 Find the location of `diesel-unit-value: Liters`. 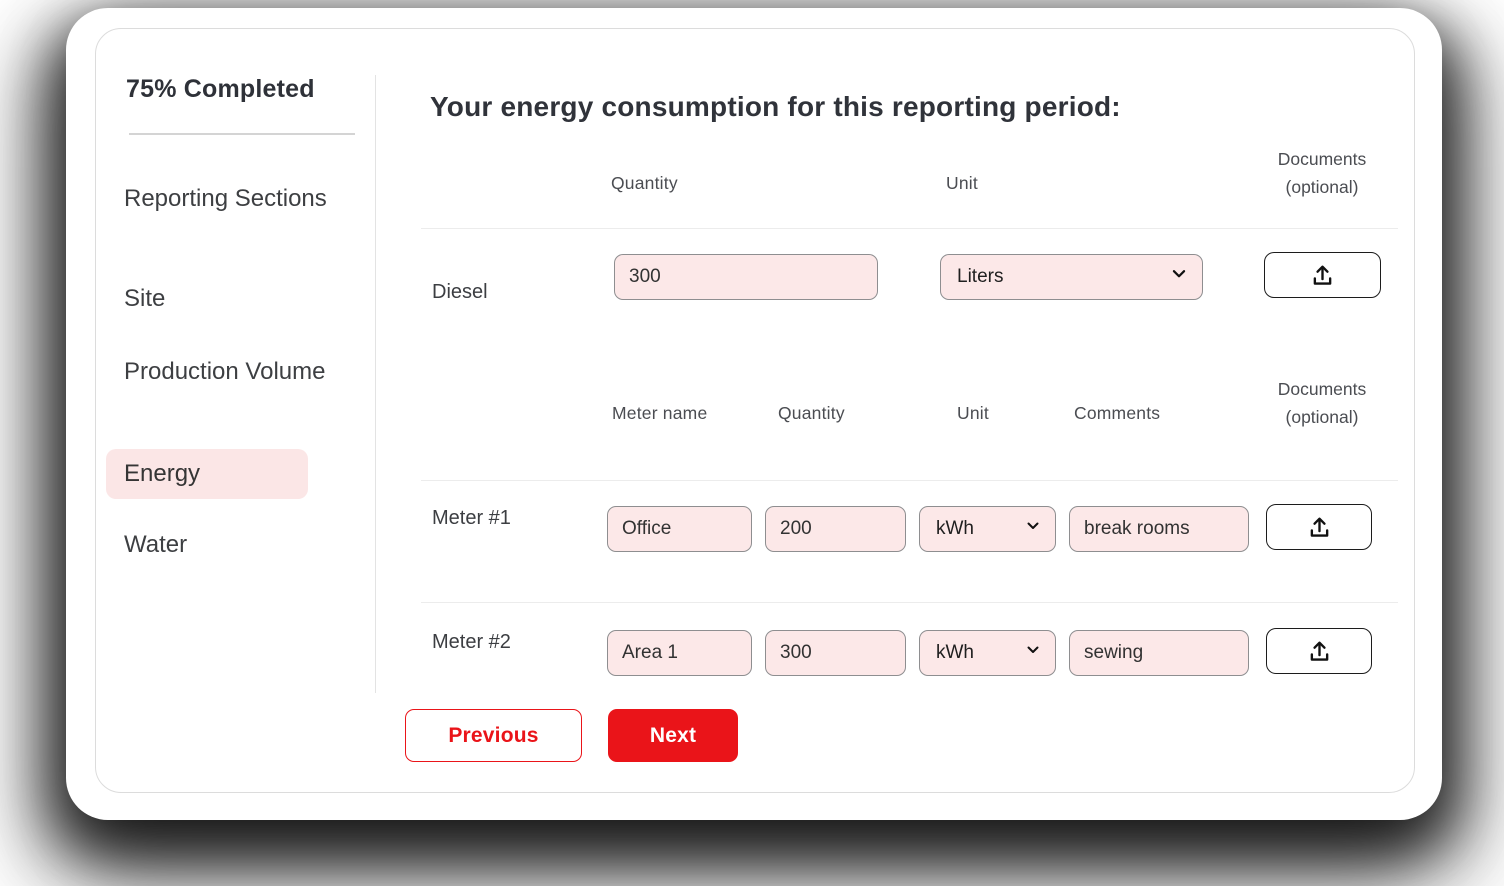

diesel-unit-value: Liters is located at coordinates (980, 276).